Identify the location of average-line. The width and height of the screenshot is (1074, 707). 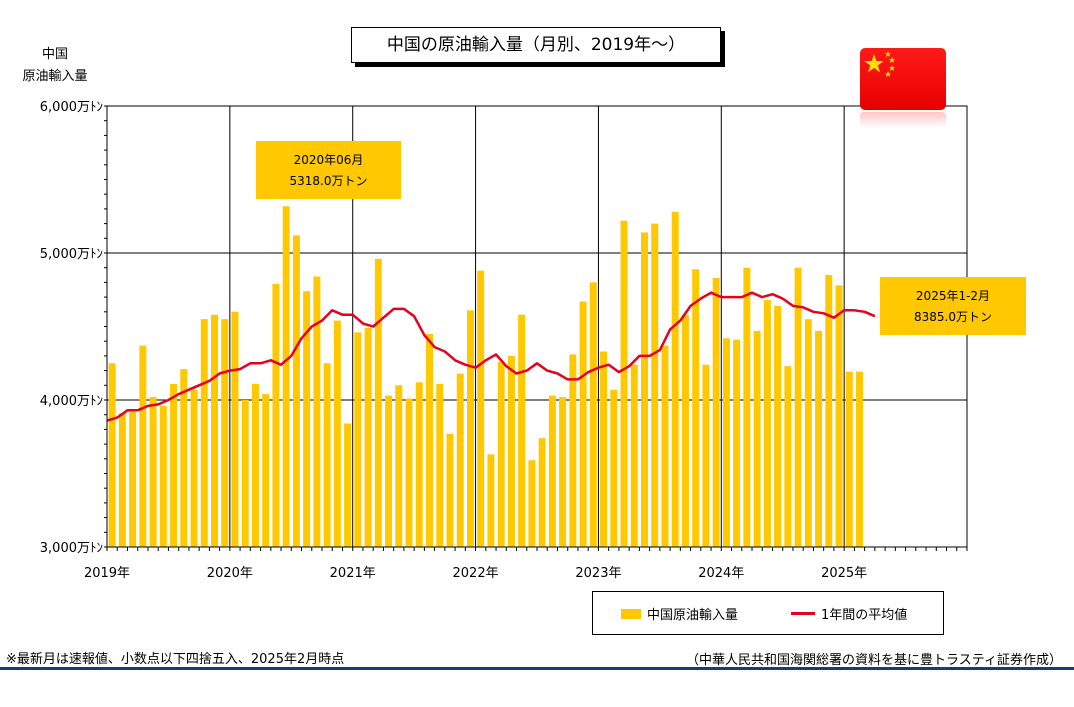
(491, 356).